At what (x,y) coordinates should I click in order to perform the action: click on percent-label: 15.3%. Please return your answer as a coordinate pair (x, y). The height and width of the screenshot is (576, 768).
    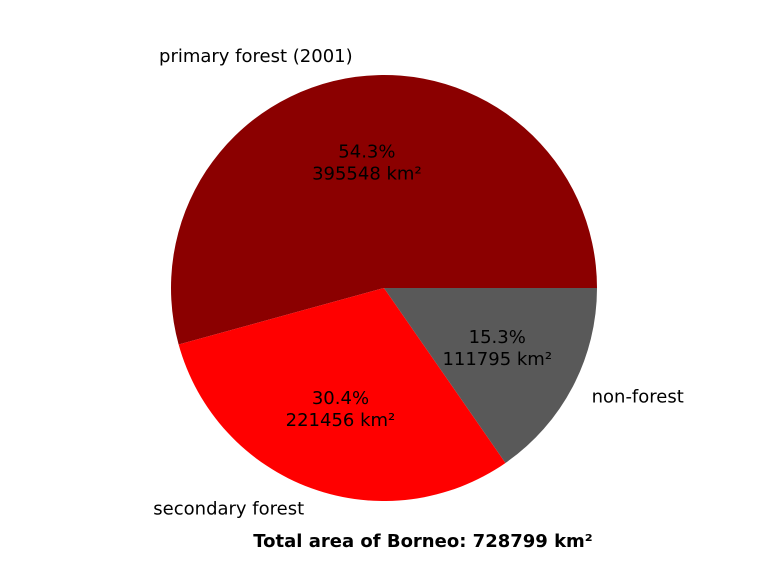
    Looking at the image, I should click on (497, 337).